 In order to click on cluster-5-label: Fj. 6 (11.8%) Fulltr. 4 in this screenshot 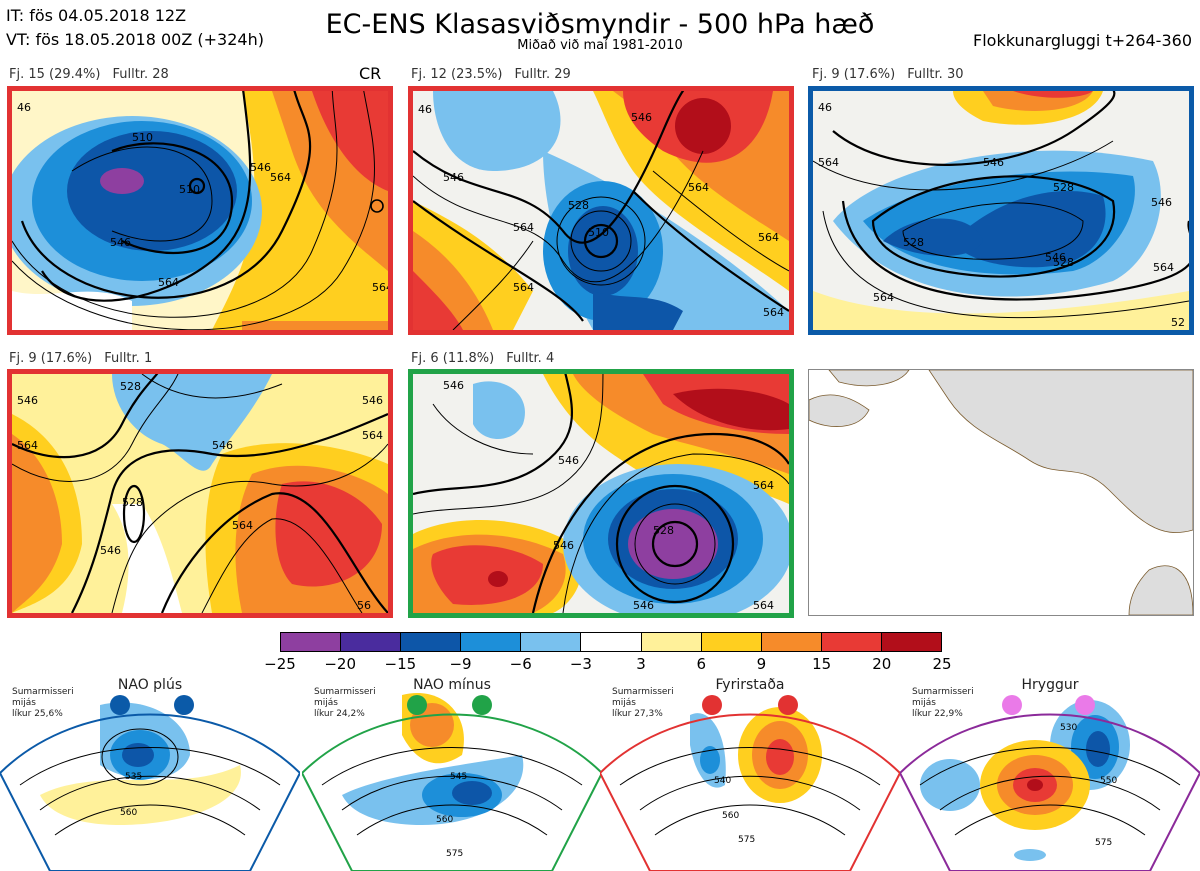, I will do `click(488, 358)`.